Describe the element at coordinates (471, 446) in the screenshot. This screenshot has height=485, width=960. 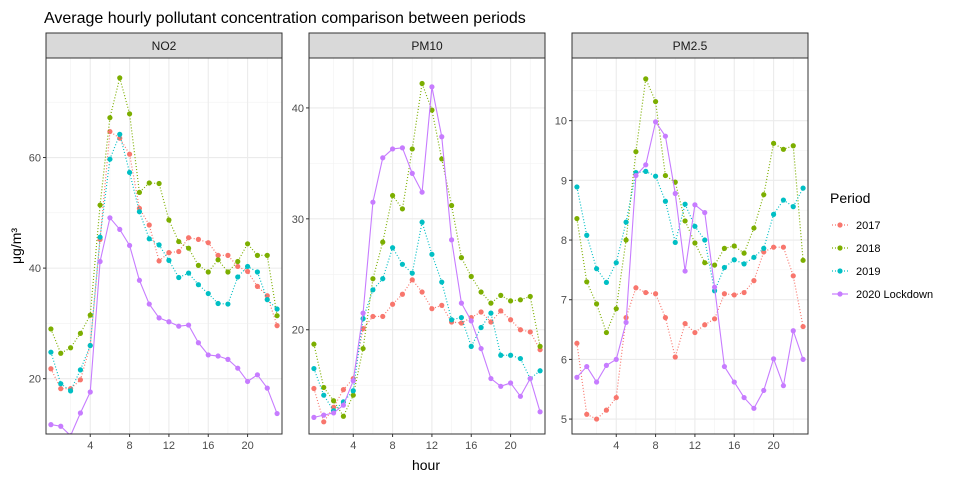
I see `x-tick-label: 16` at that location.